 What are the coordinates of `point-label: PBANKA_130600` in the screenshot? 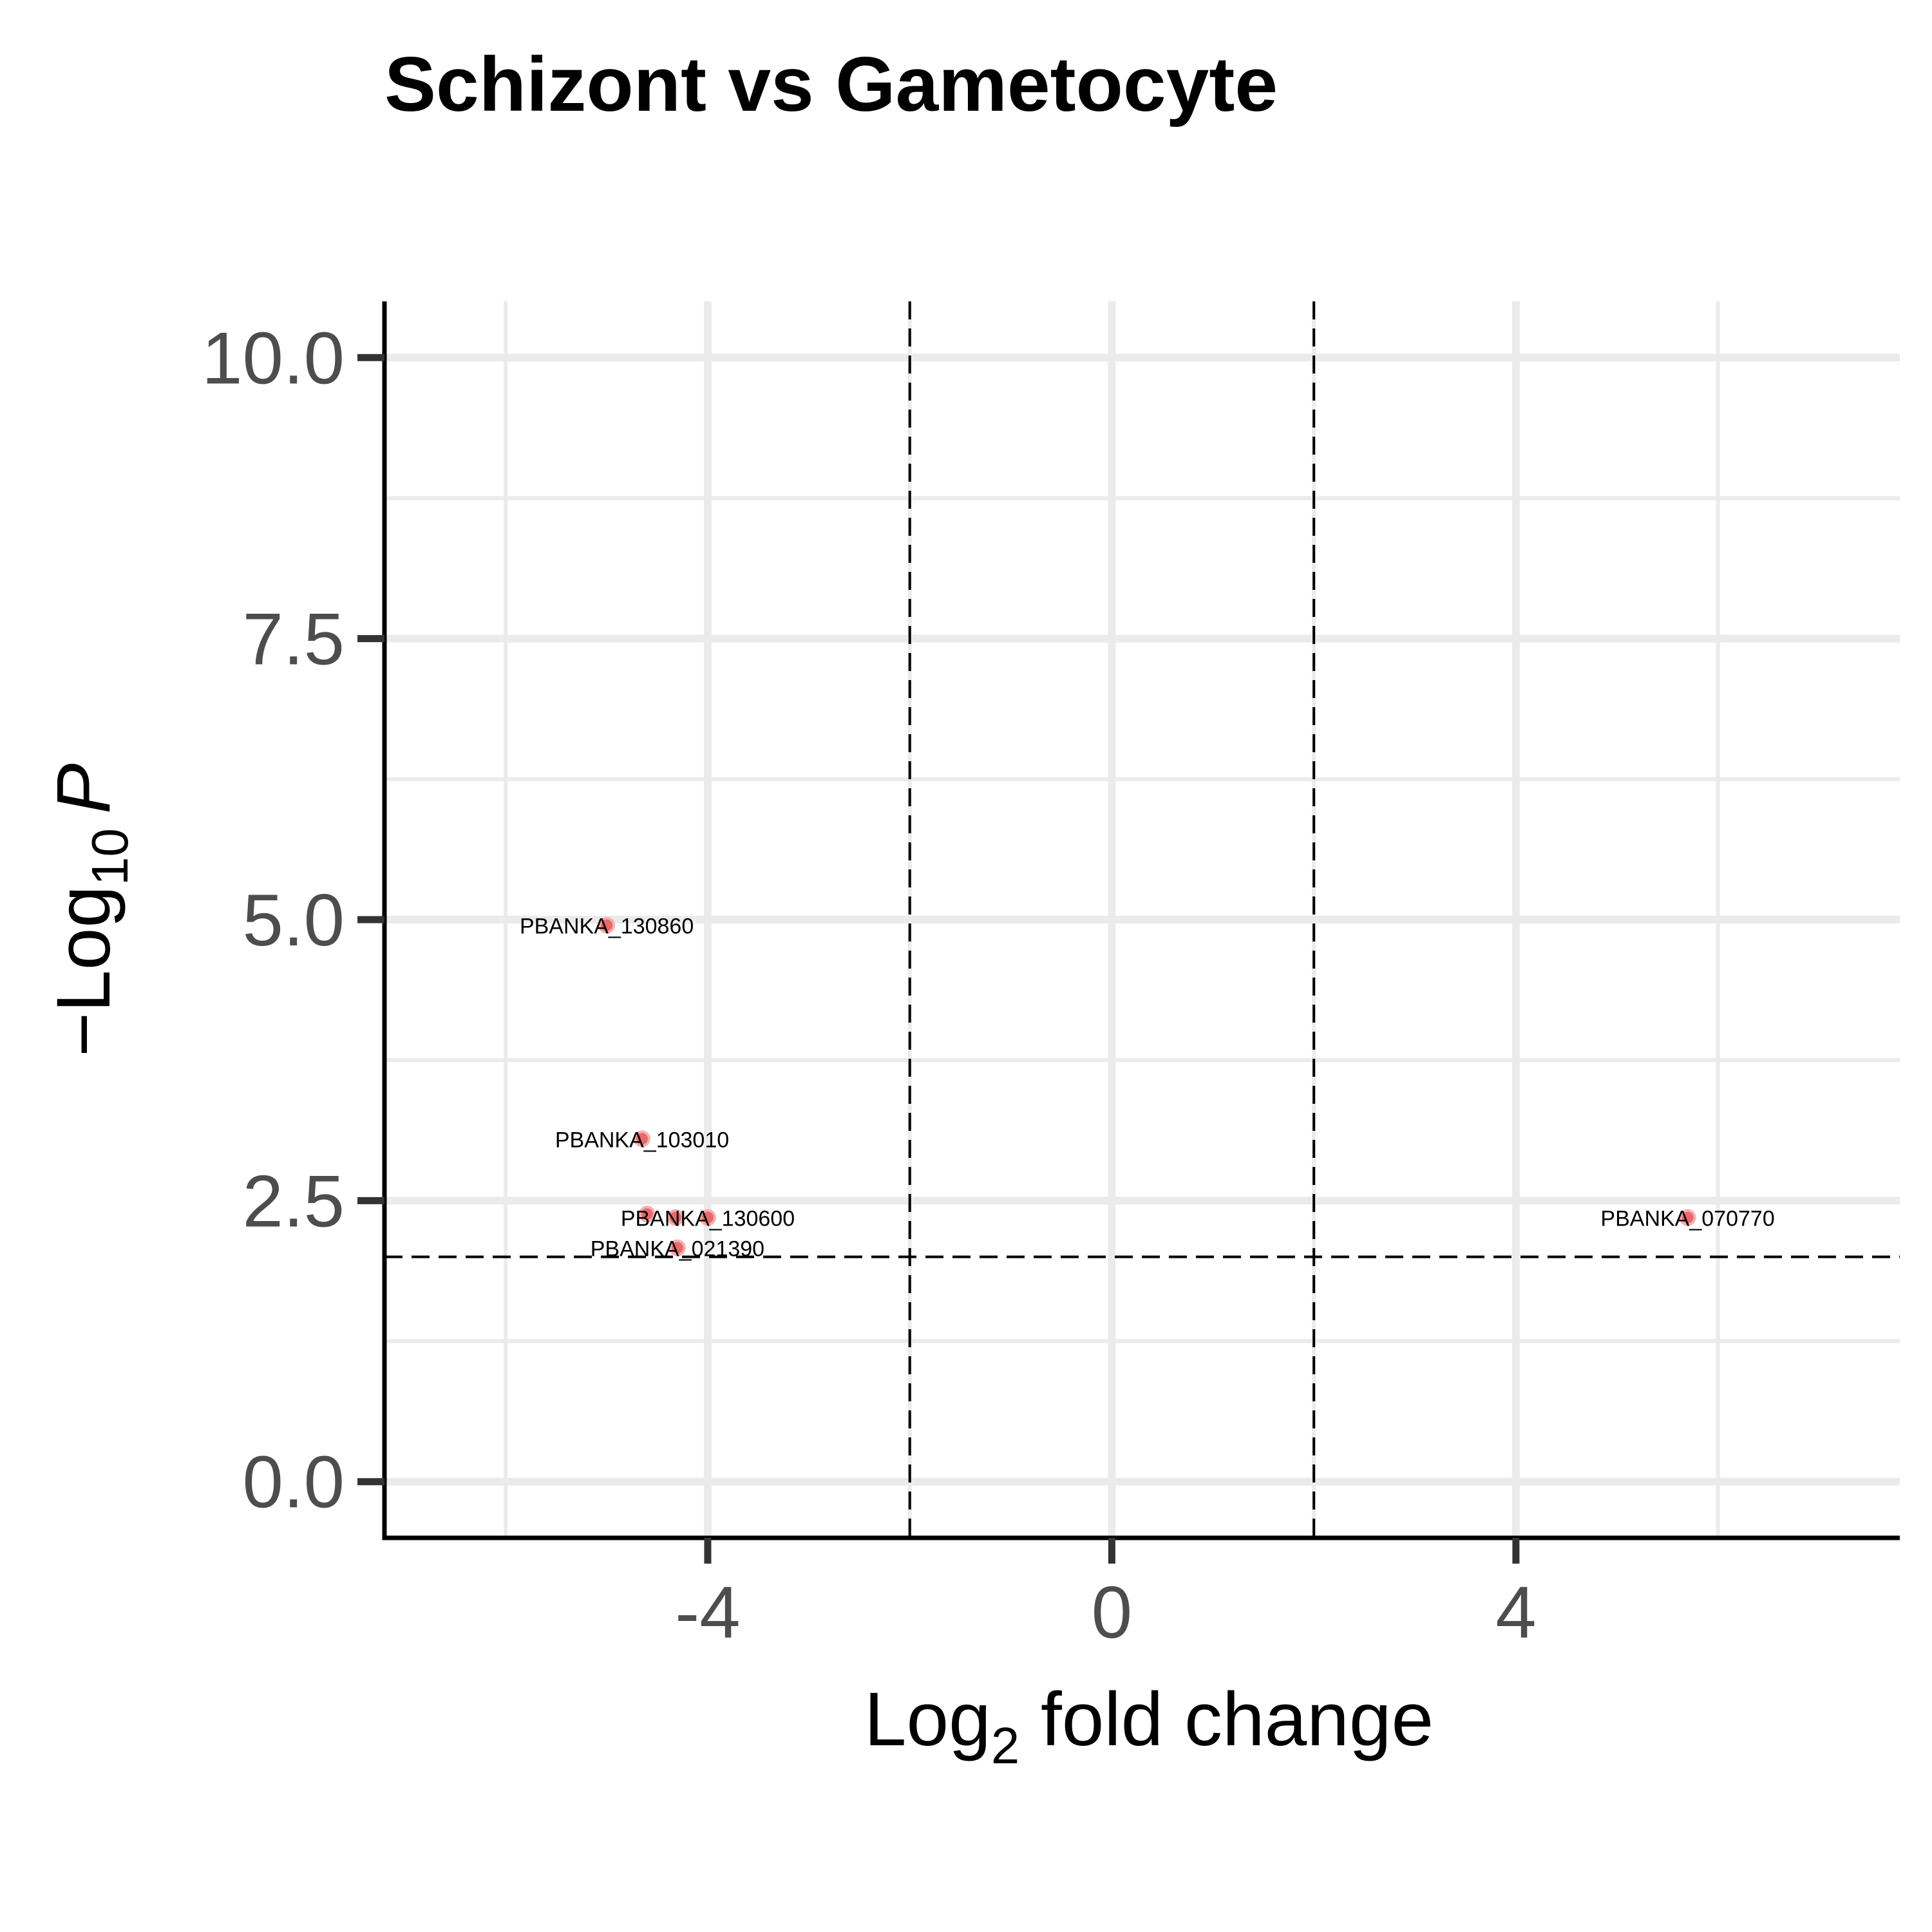 It's located at (708, 1219).